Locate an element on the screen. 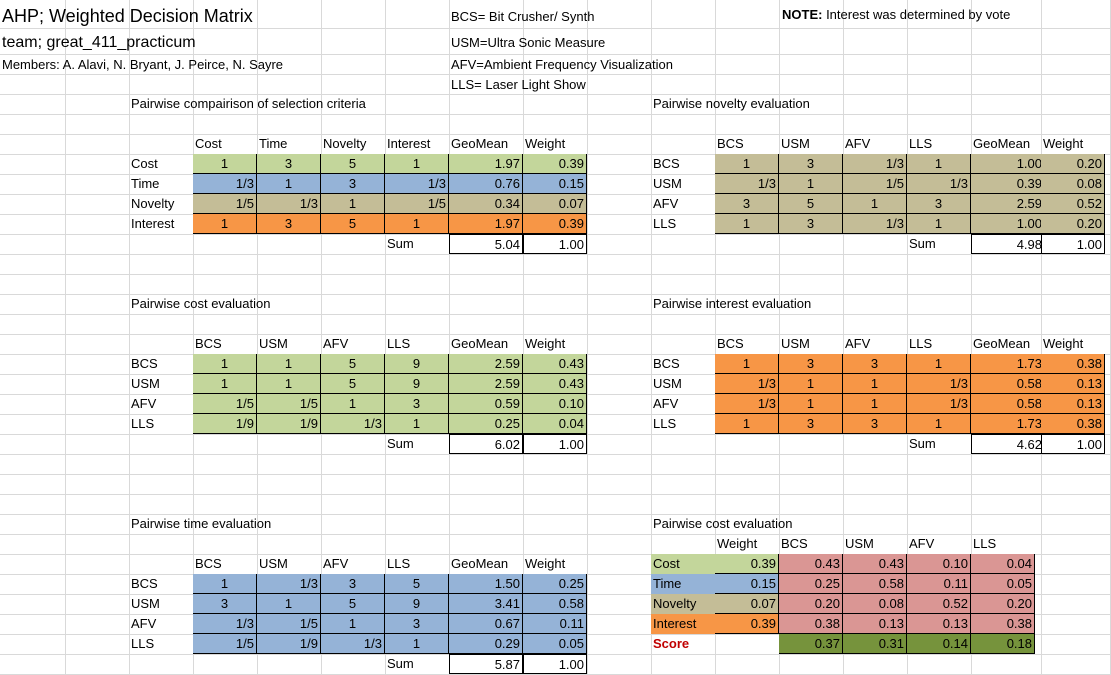  cost-header-3: LLS is located at coordinates (399, 343).